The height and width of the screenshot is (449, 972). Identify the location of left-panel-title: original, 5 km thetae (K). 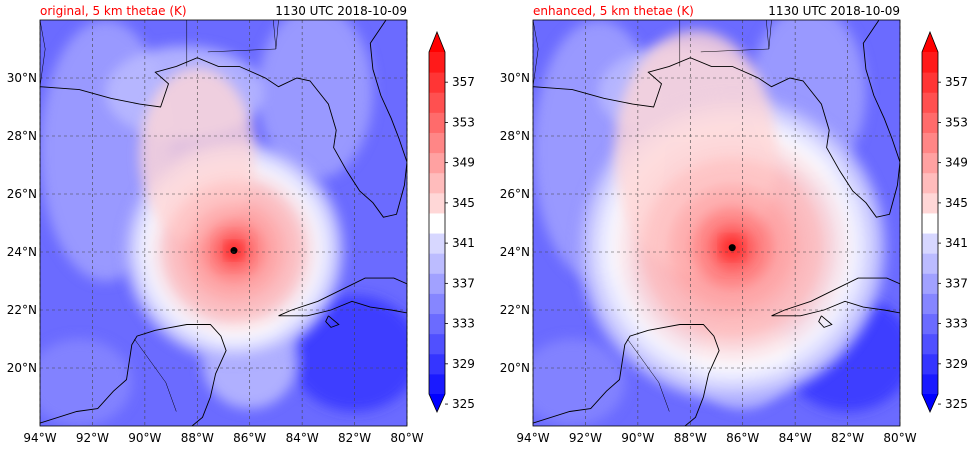
(113, 11).